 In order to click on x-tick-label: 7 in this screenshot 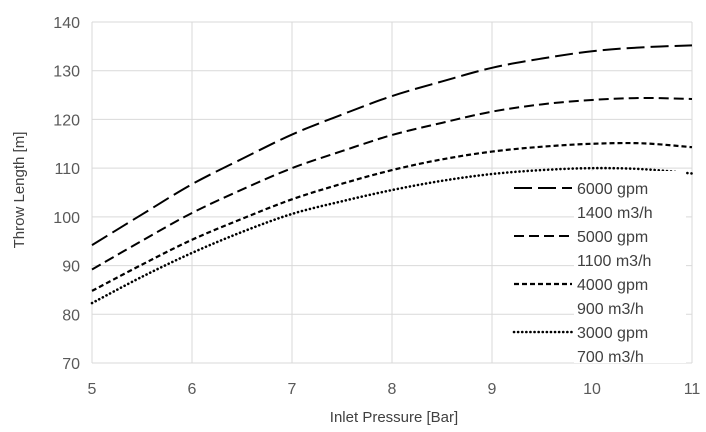, I will do `click(292, 389)`.